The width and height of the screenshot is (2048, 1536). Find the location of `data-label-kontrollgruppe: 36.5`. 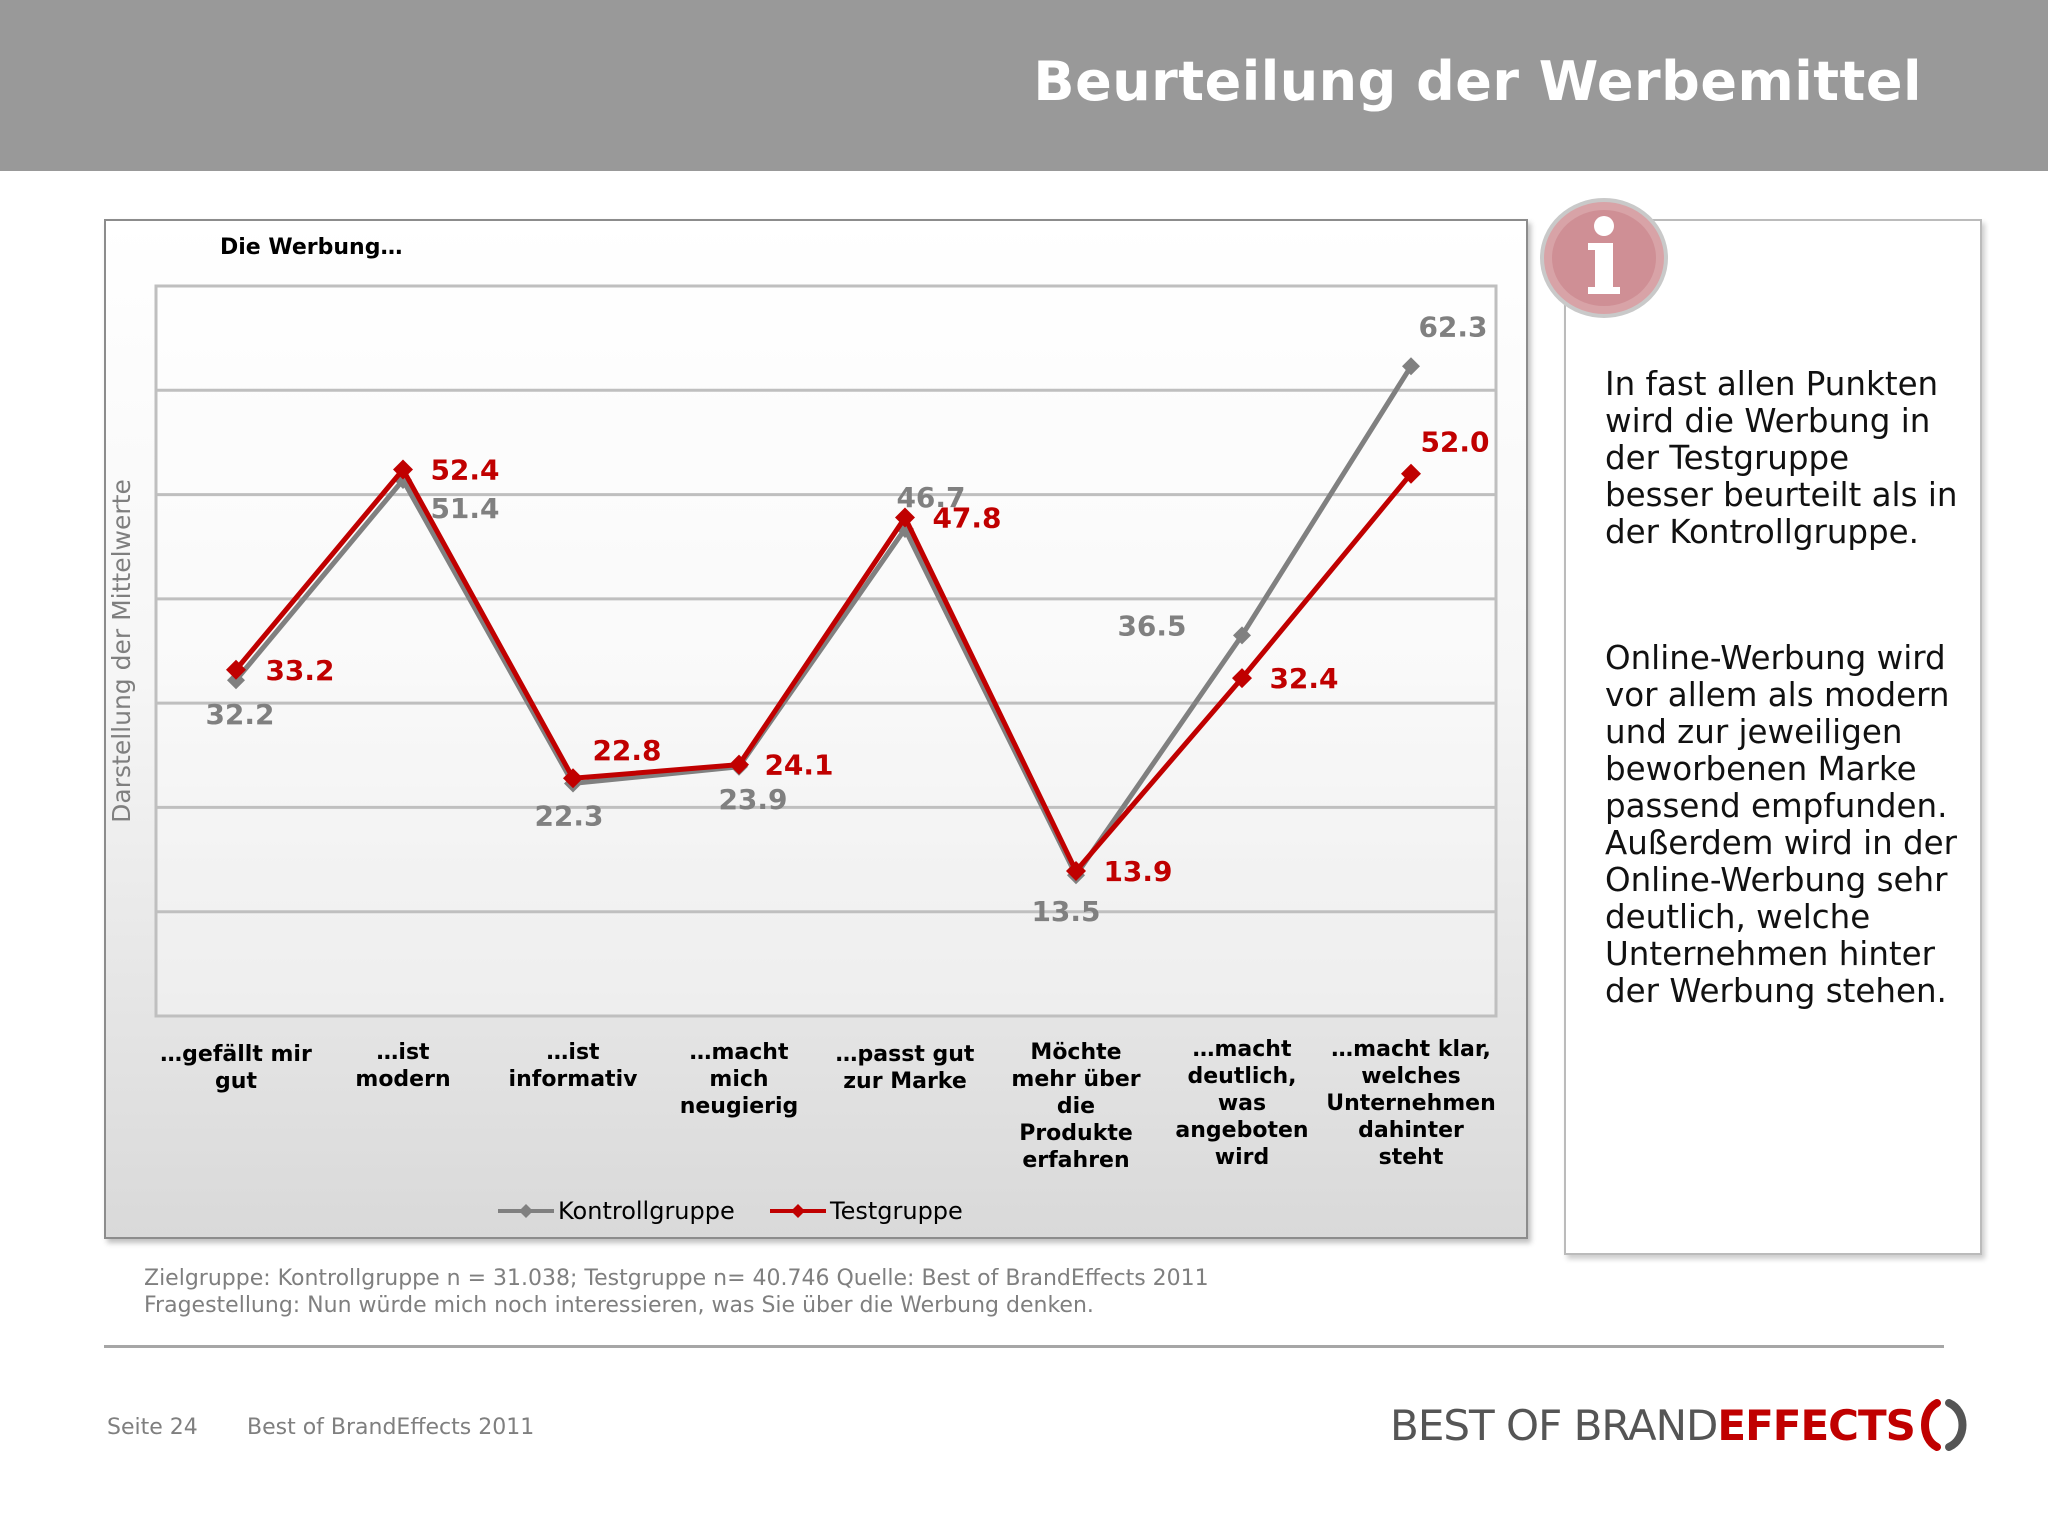

data-label-kontrollgruppe: 36.5 is located at coordinates (1151, 625).